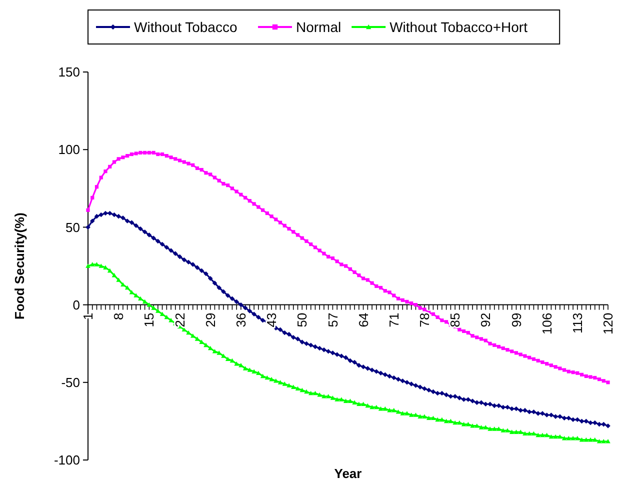 The image size is (630, 490). I want to click on x-tick-label: 29, so click(210, 320).